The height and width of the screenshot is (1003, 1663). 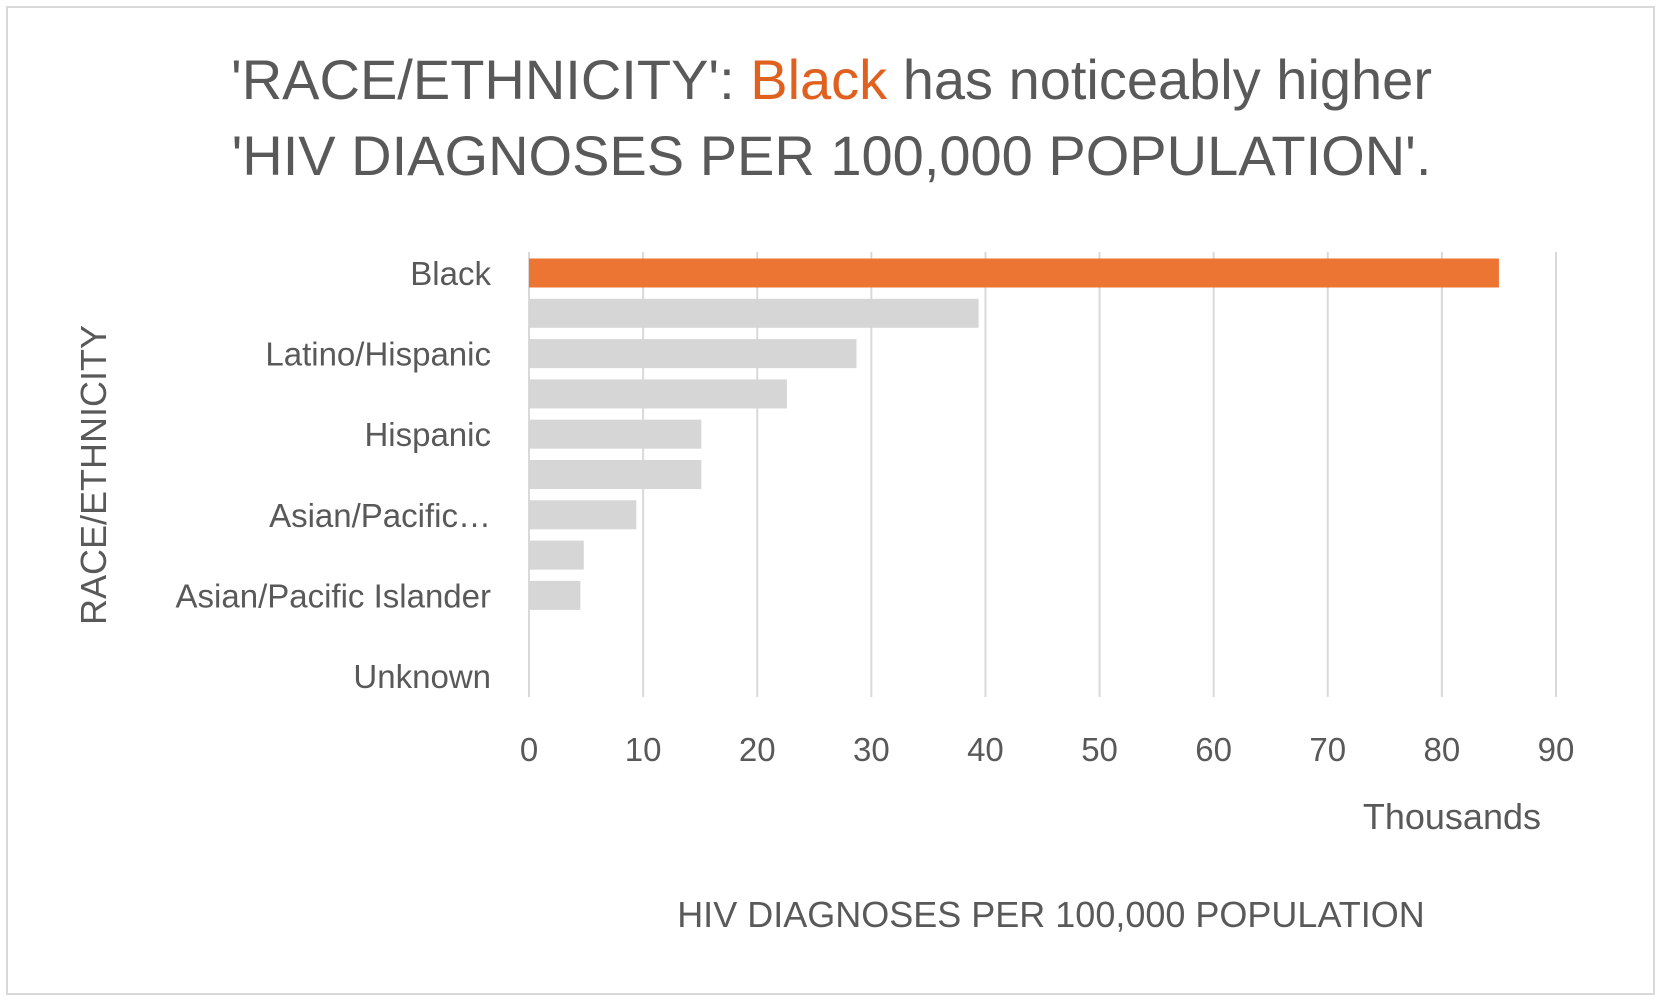 What do you see at coordinates (1327, 749) in the screenshot?
I see `x-tick-label: 70` at bounding box center [1327, 749].